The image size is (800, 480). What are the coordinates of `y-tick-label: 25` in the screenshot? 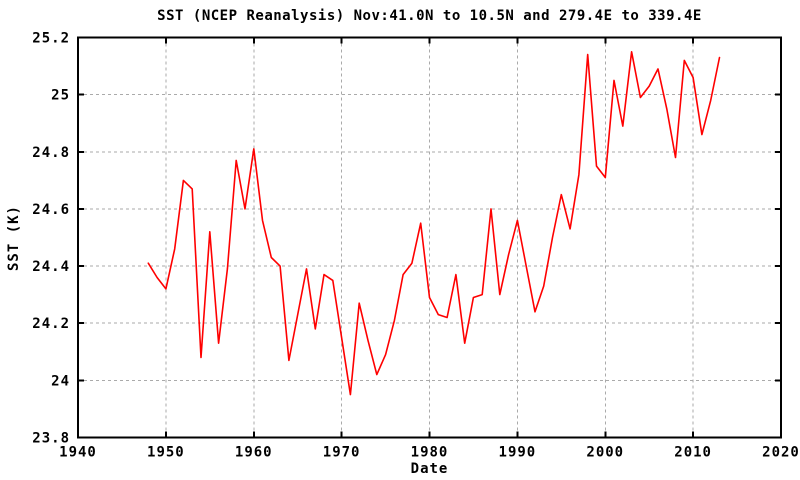 It's located at (60, 96).